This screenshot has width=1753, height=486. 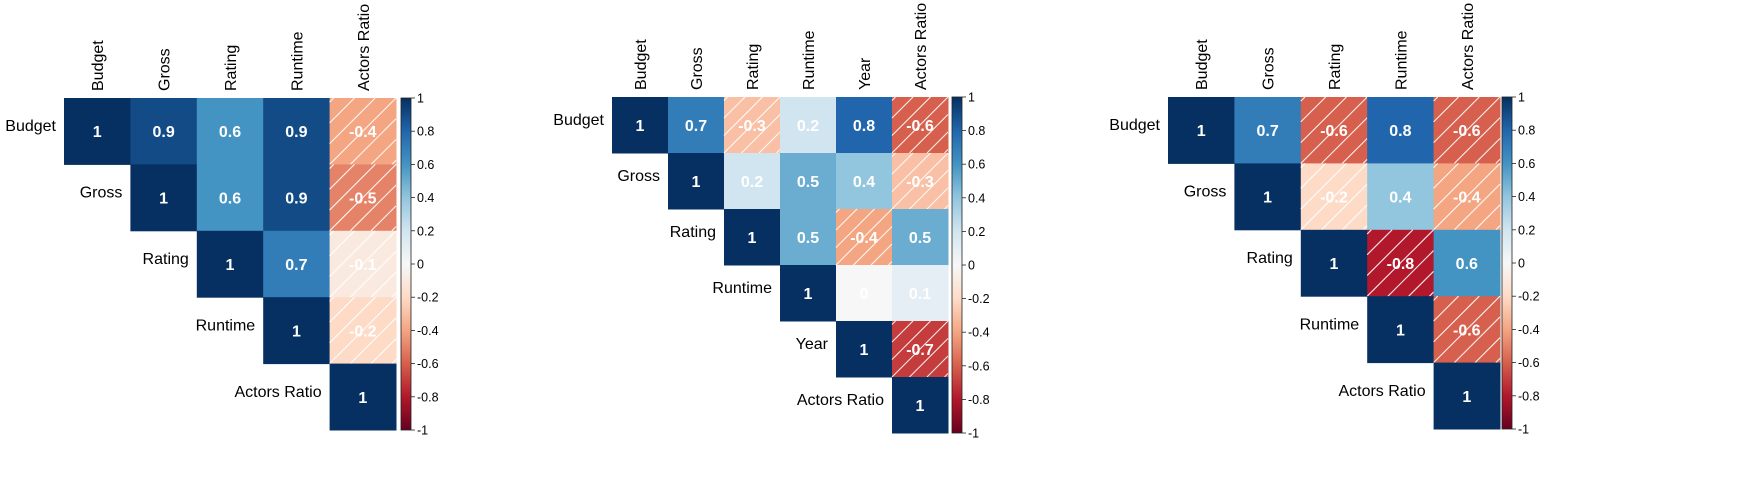 I want to click on cell-value-label: 0.1, so click(x=920, y=294).